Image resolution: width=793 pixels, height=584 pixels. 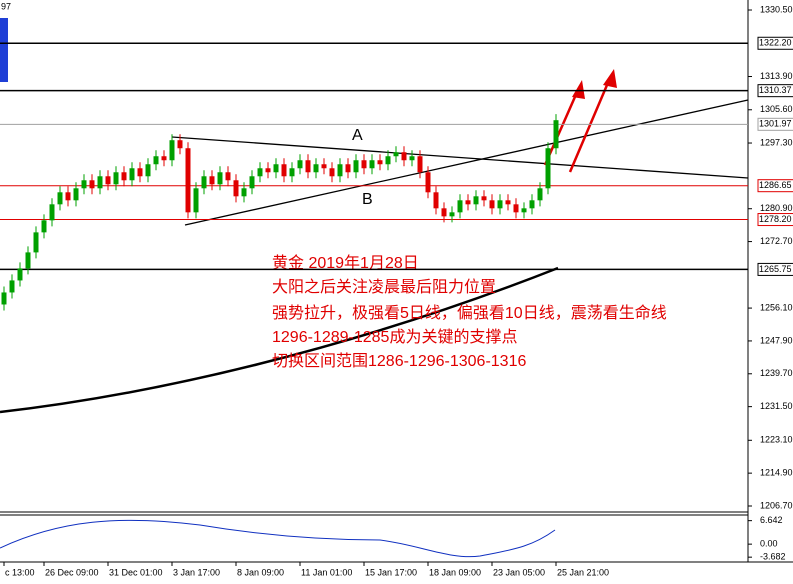 What do you see at coordinates (136, 572) in the screenshot?
I see `x-tick-label: 31 Dec 01:00` at bounding box center [136, 572].